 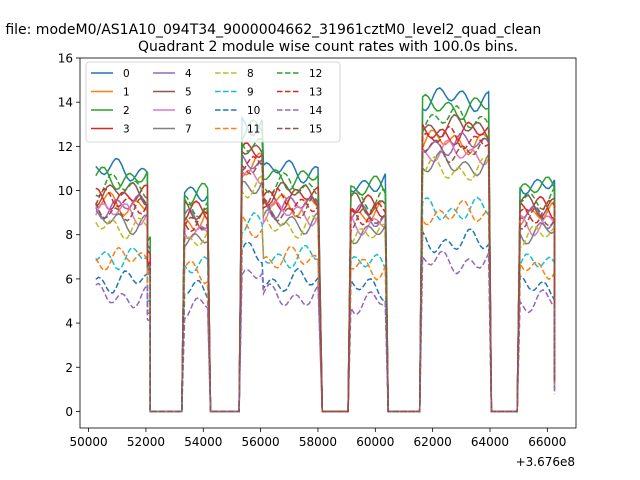 I want to click on x-tick-label: 54000, so click(x=203, y=442).